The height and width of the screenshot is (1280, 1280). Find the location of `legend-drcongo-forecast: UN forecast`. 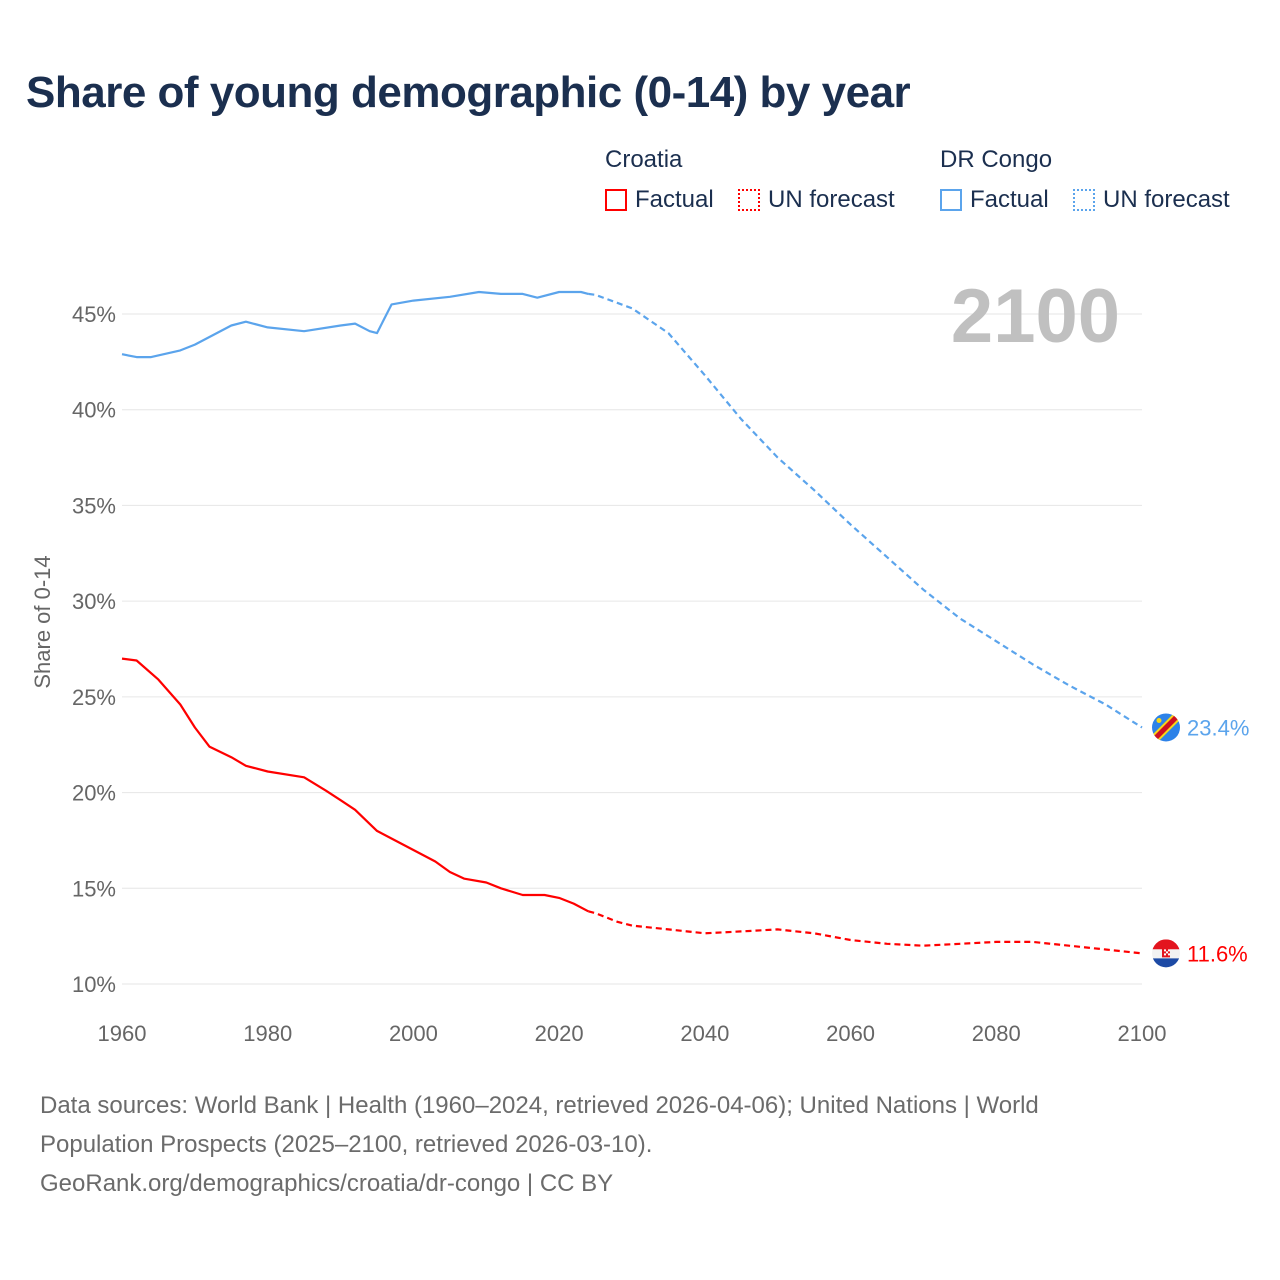

legend-drcongo-forecast: UN forecast is located at coordinates (1151, 200).